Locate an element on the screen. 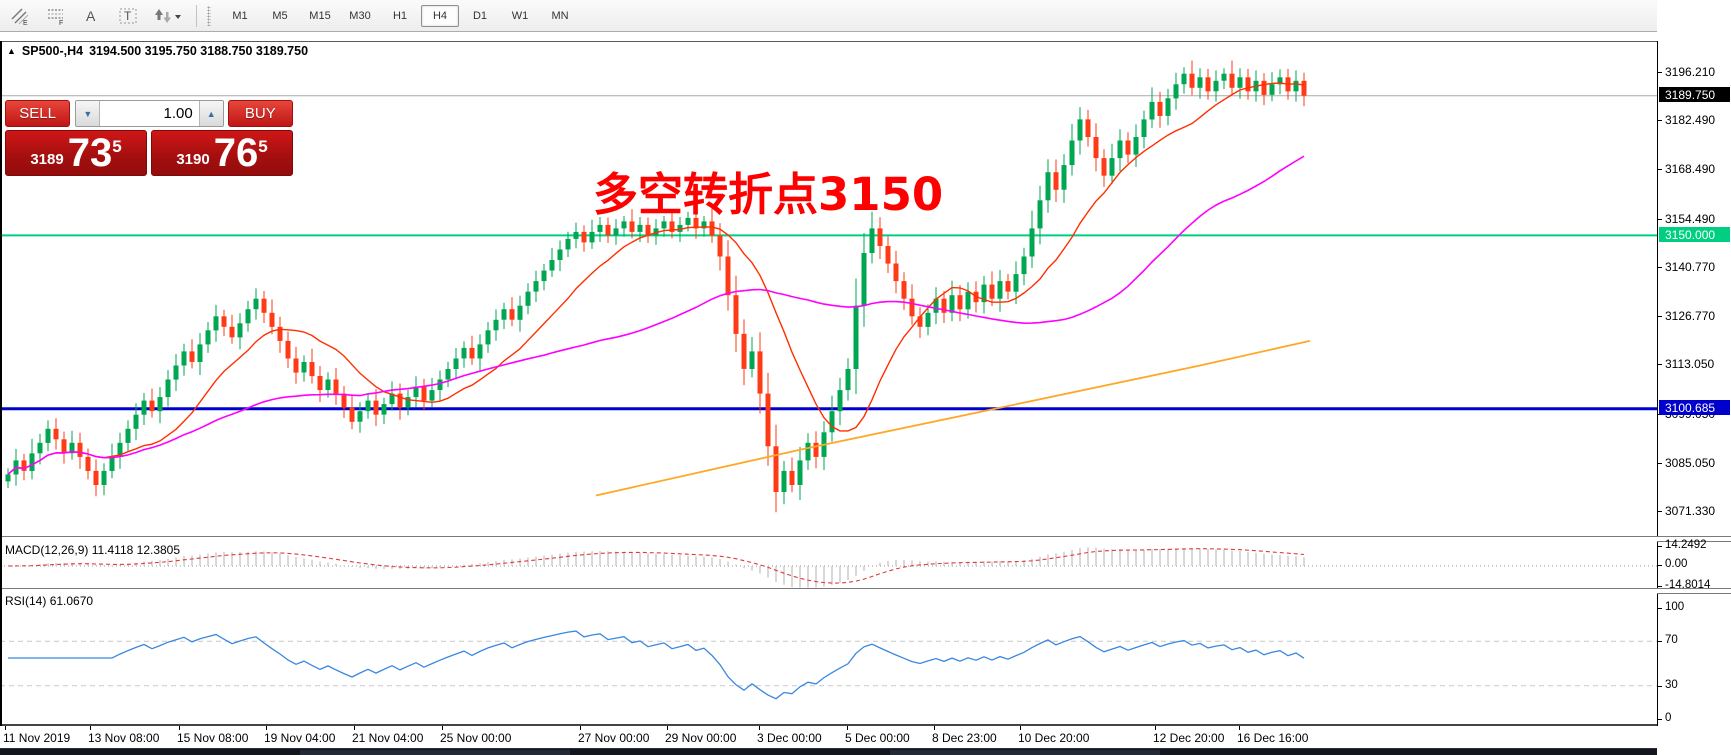 The image size is (1731, 755). svg-text: F is located at coordinates (61, 23).